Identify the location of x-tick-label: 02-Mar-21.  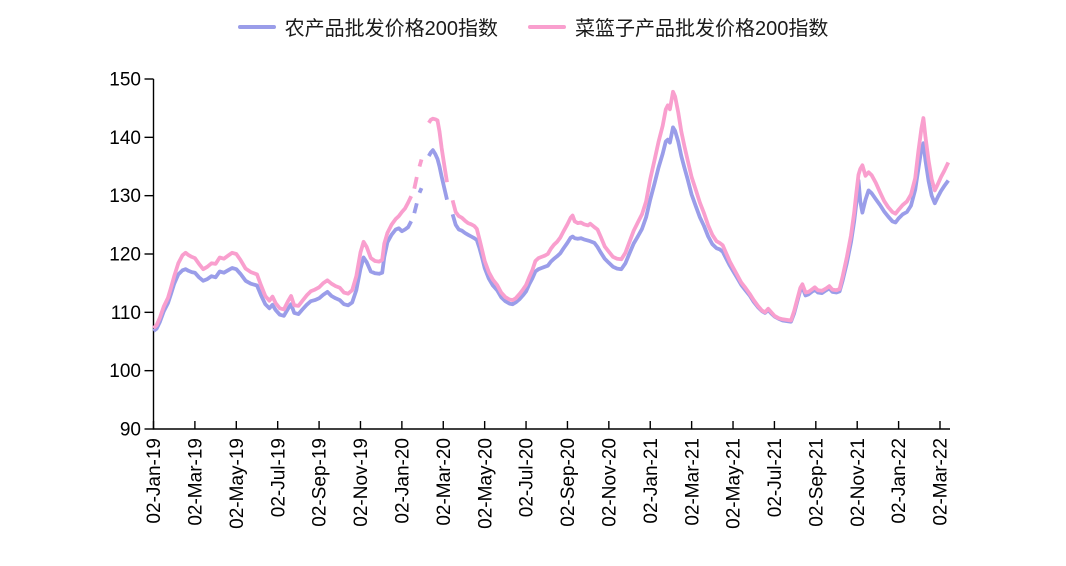
(692, 482).